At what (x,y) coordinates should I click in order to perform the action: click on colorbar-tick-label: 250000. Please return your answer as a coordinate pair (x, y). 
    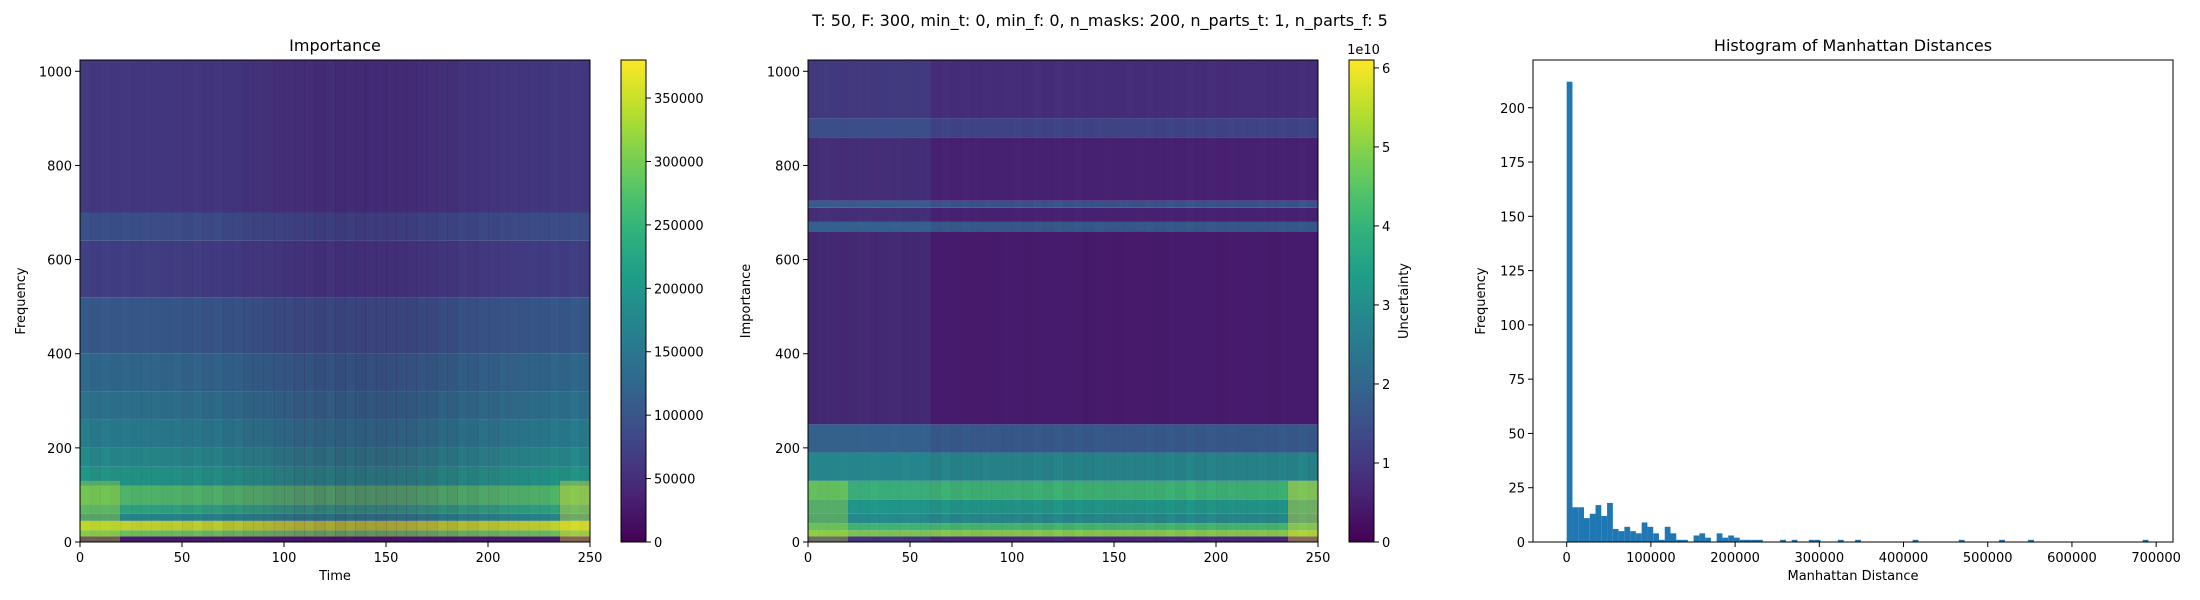
    Looking at the image, I should click on (679, 226).